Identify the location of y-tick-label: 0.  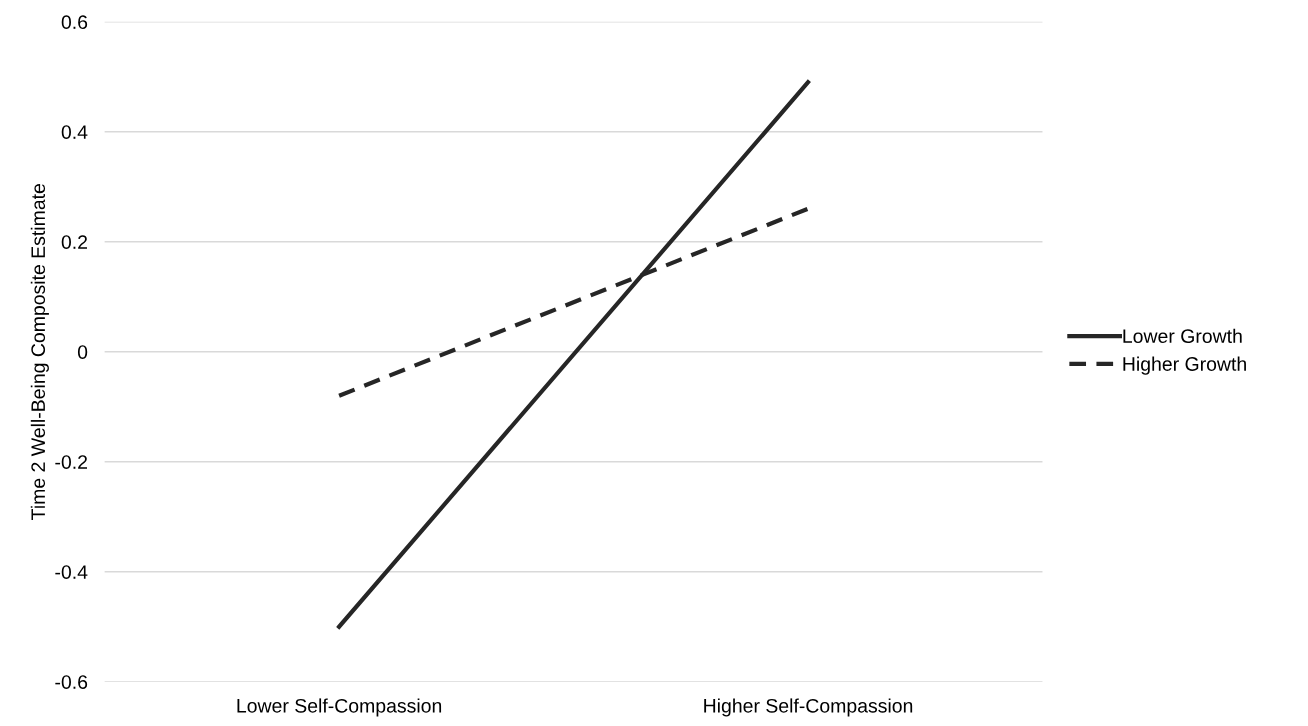
(82, 352).